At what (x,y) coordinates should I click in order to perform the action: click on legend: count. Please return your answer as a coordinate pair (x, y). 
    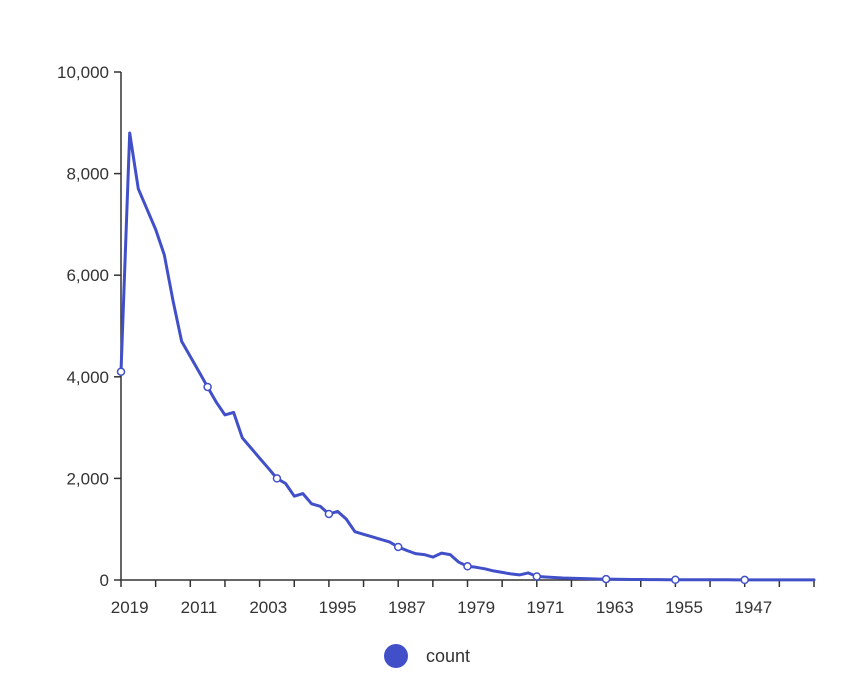
    Looking at the image, I should click on (427, 656).